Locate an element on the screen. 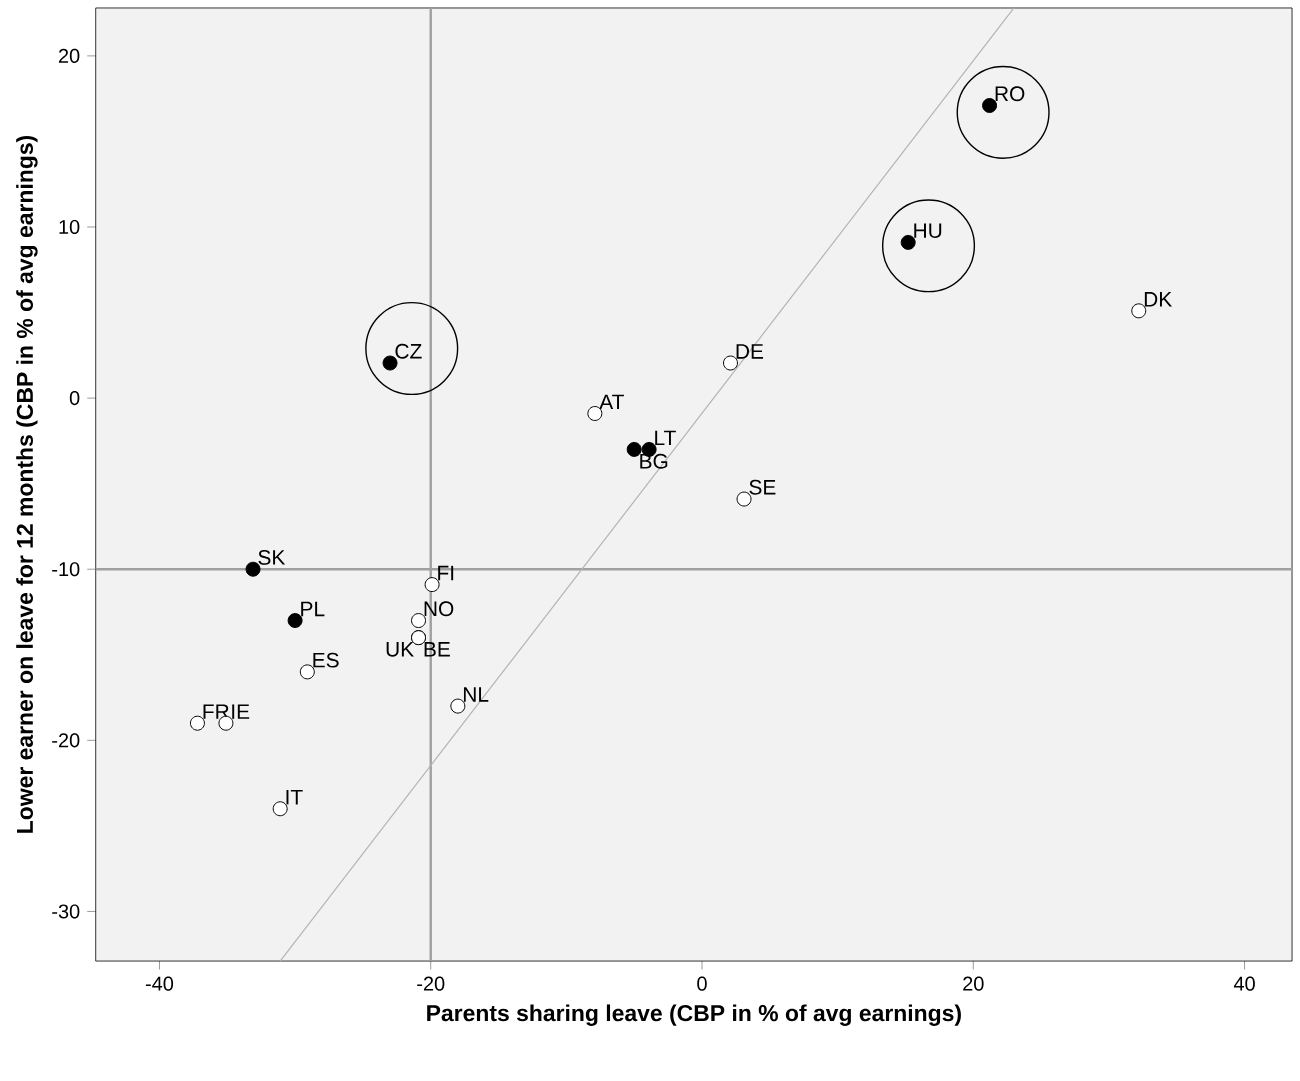 The height and width of the screenshot is (1081, 1300). y-tick-label: 0 is located at coordinates (74, 398).